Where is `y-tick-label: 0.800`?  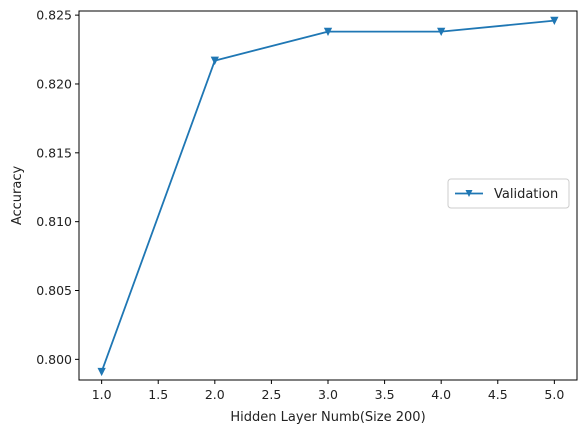 y-tick-label: 0.800 is located at coordinates (54, 359).